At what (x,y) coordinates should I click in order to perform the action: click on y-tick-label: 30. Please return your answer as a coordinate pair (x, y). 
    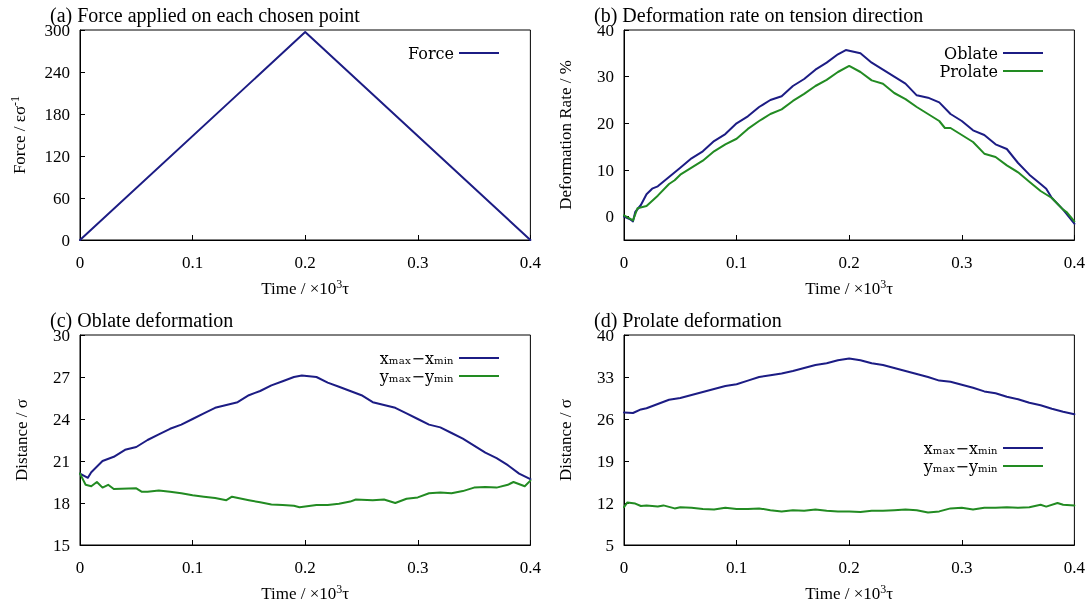
    Looking at the image, I should click on (605, 77).